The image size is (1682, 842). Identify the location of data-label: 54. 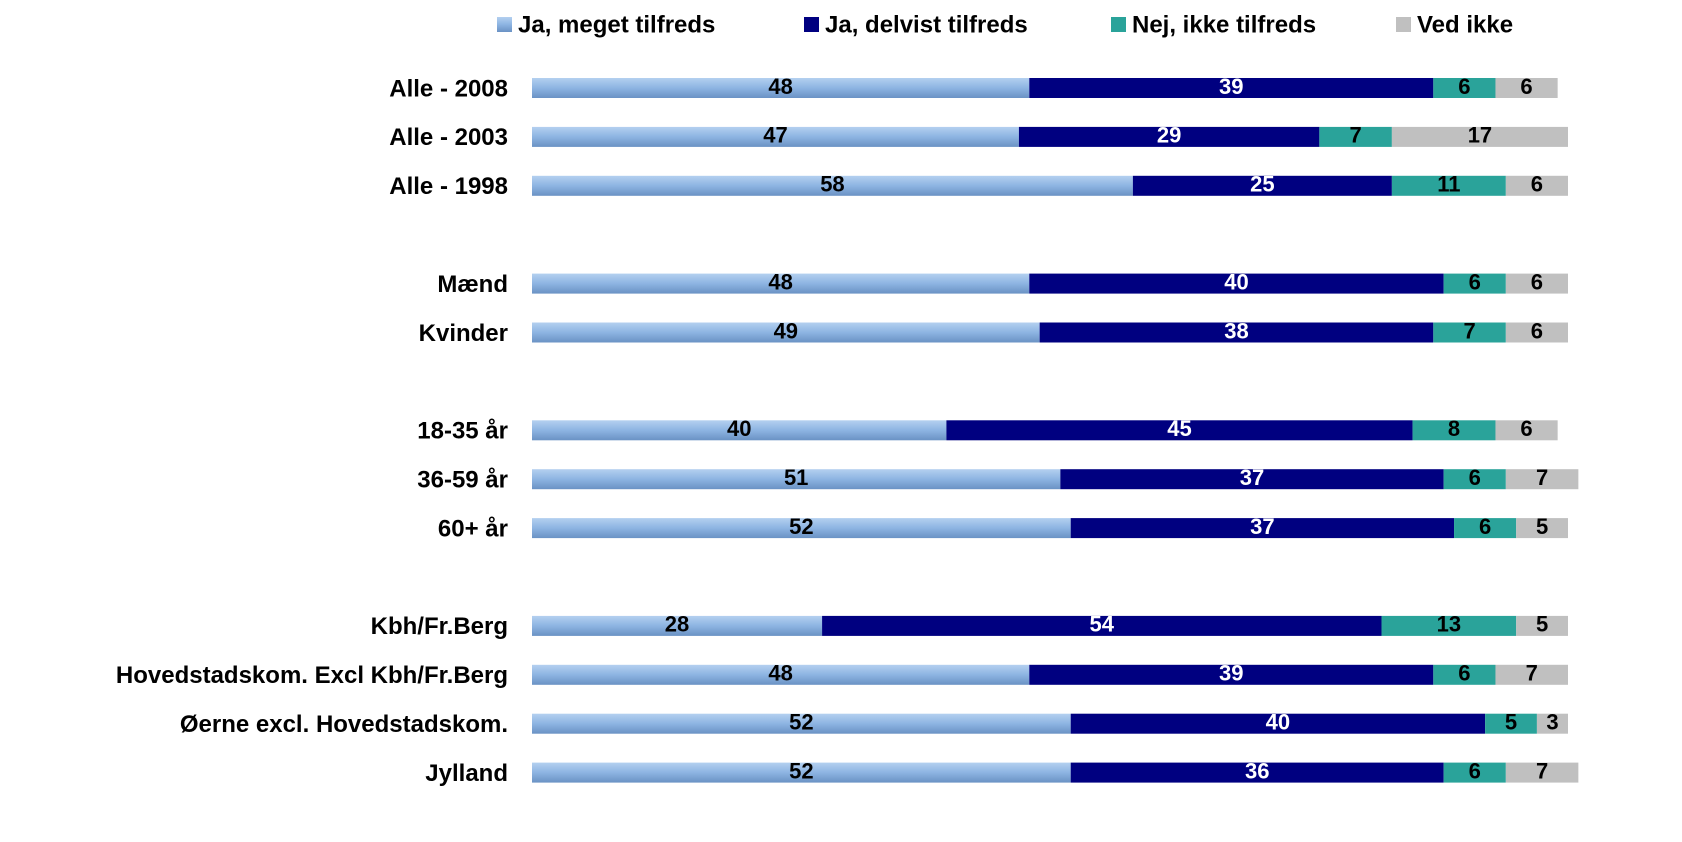
(1102, 624).